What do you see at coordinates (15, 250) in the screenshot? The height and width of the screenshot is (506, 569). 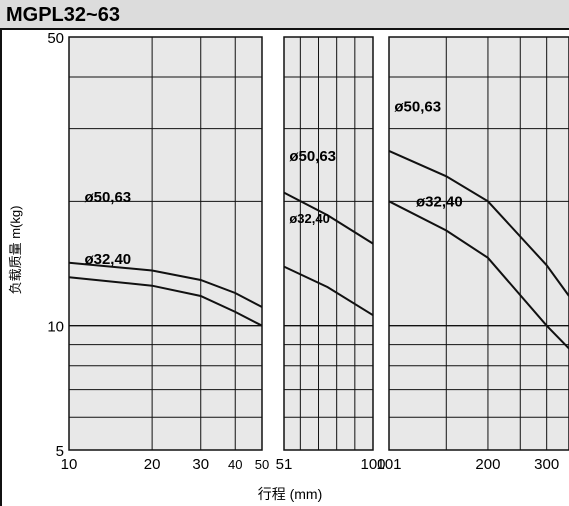 I see `y-axis-label: 负载质量 m(kg)` at bounding box center [15, 250].